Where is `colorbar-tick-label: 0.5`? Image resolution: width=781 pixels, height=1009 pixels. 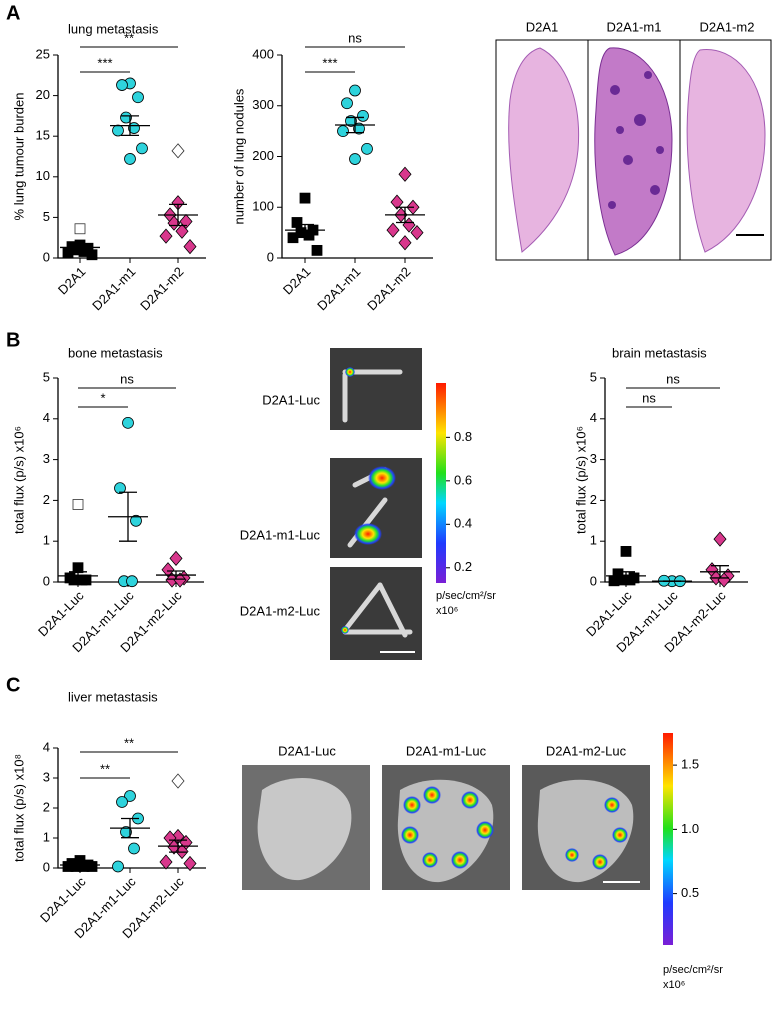 colorbar-tick-label: 0.5 is located at coordinates (690, 892).